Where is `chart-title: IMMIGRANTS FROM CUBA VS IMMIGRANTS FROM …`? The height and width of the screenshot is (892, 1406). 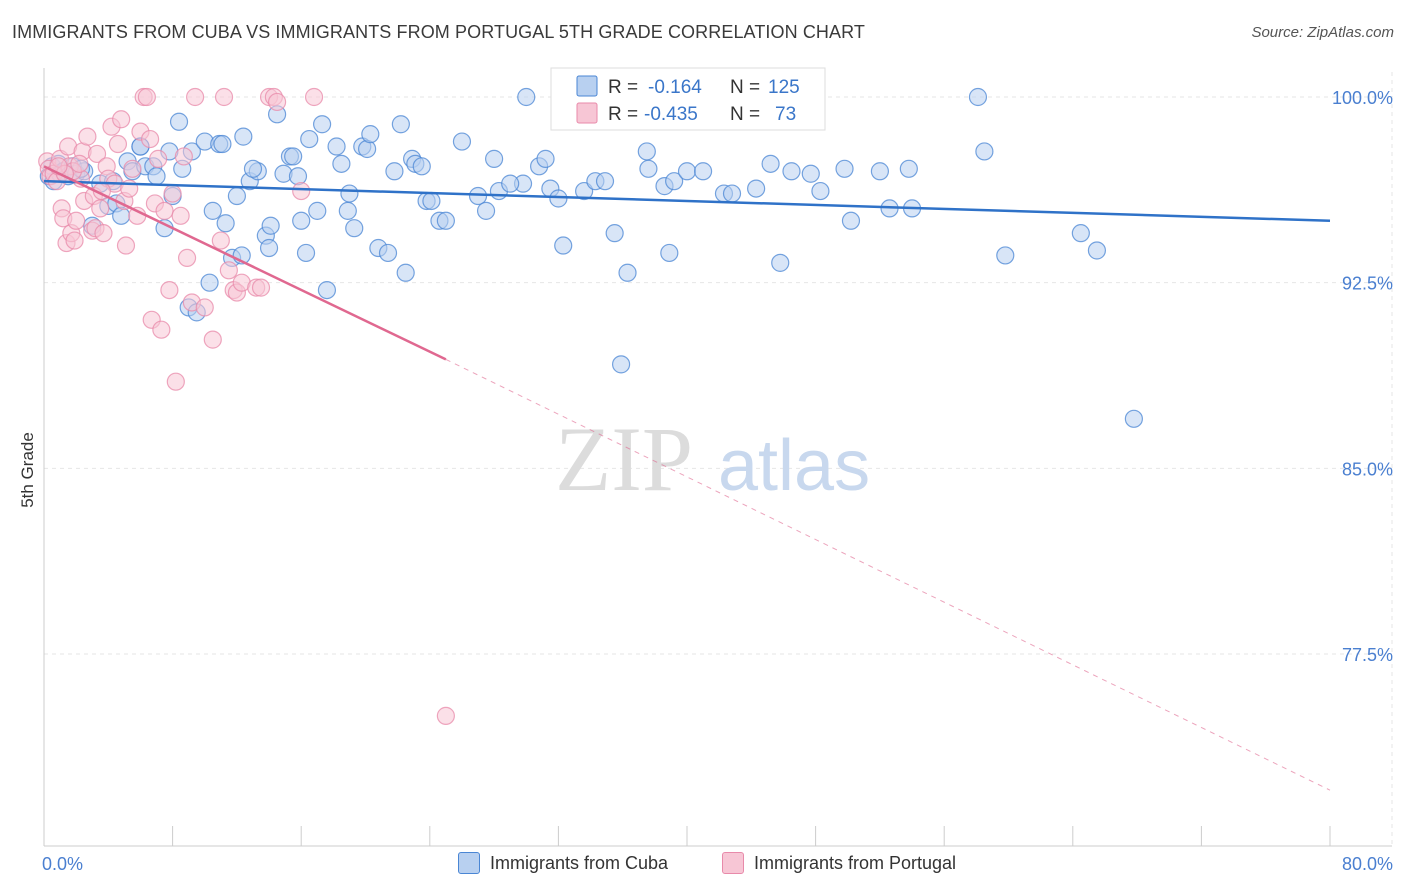
chart-title: IMMIGRANTS FROM CUBA VS IMMIGRANTS FROM … is located at coordinates (439, 32).